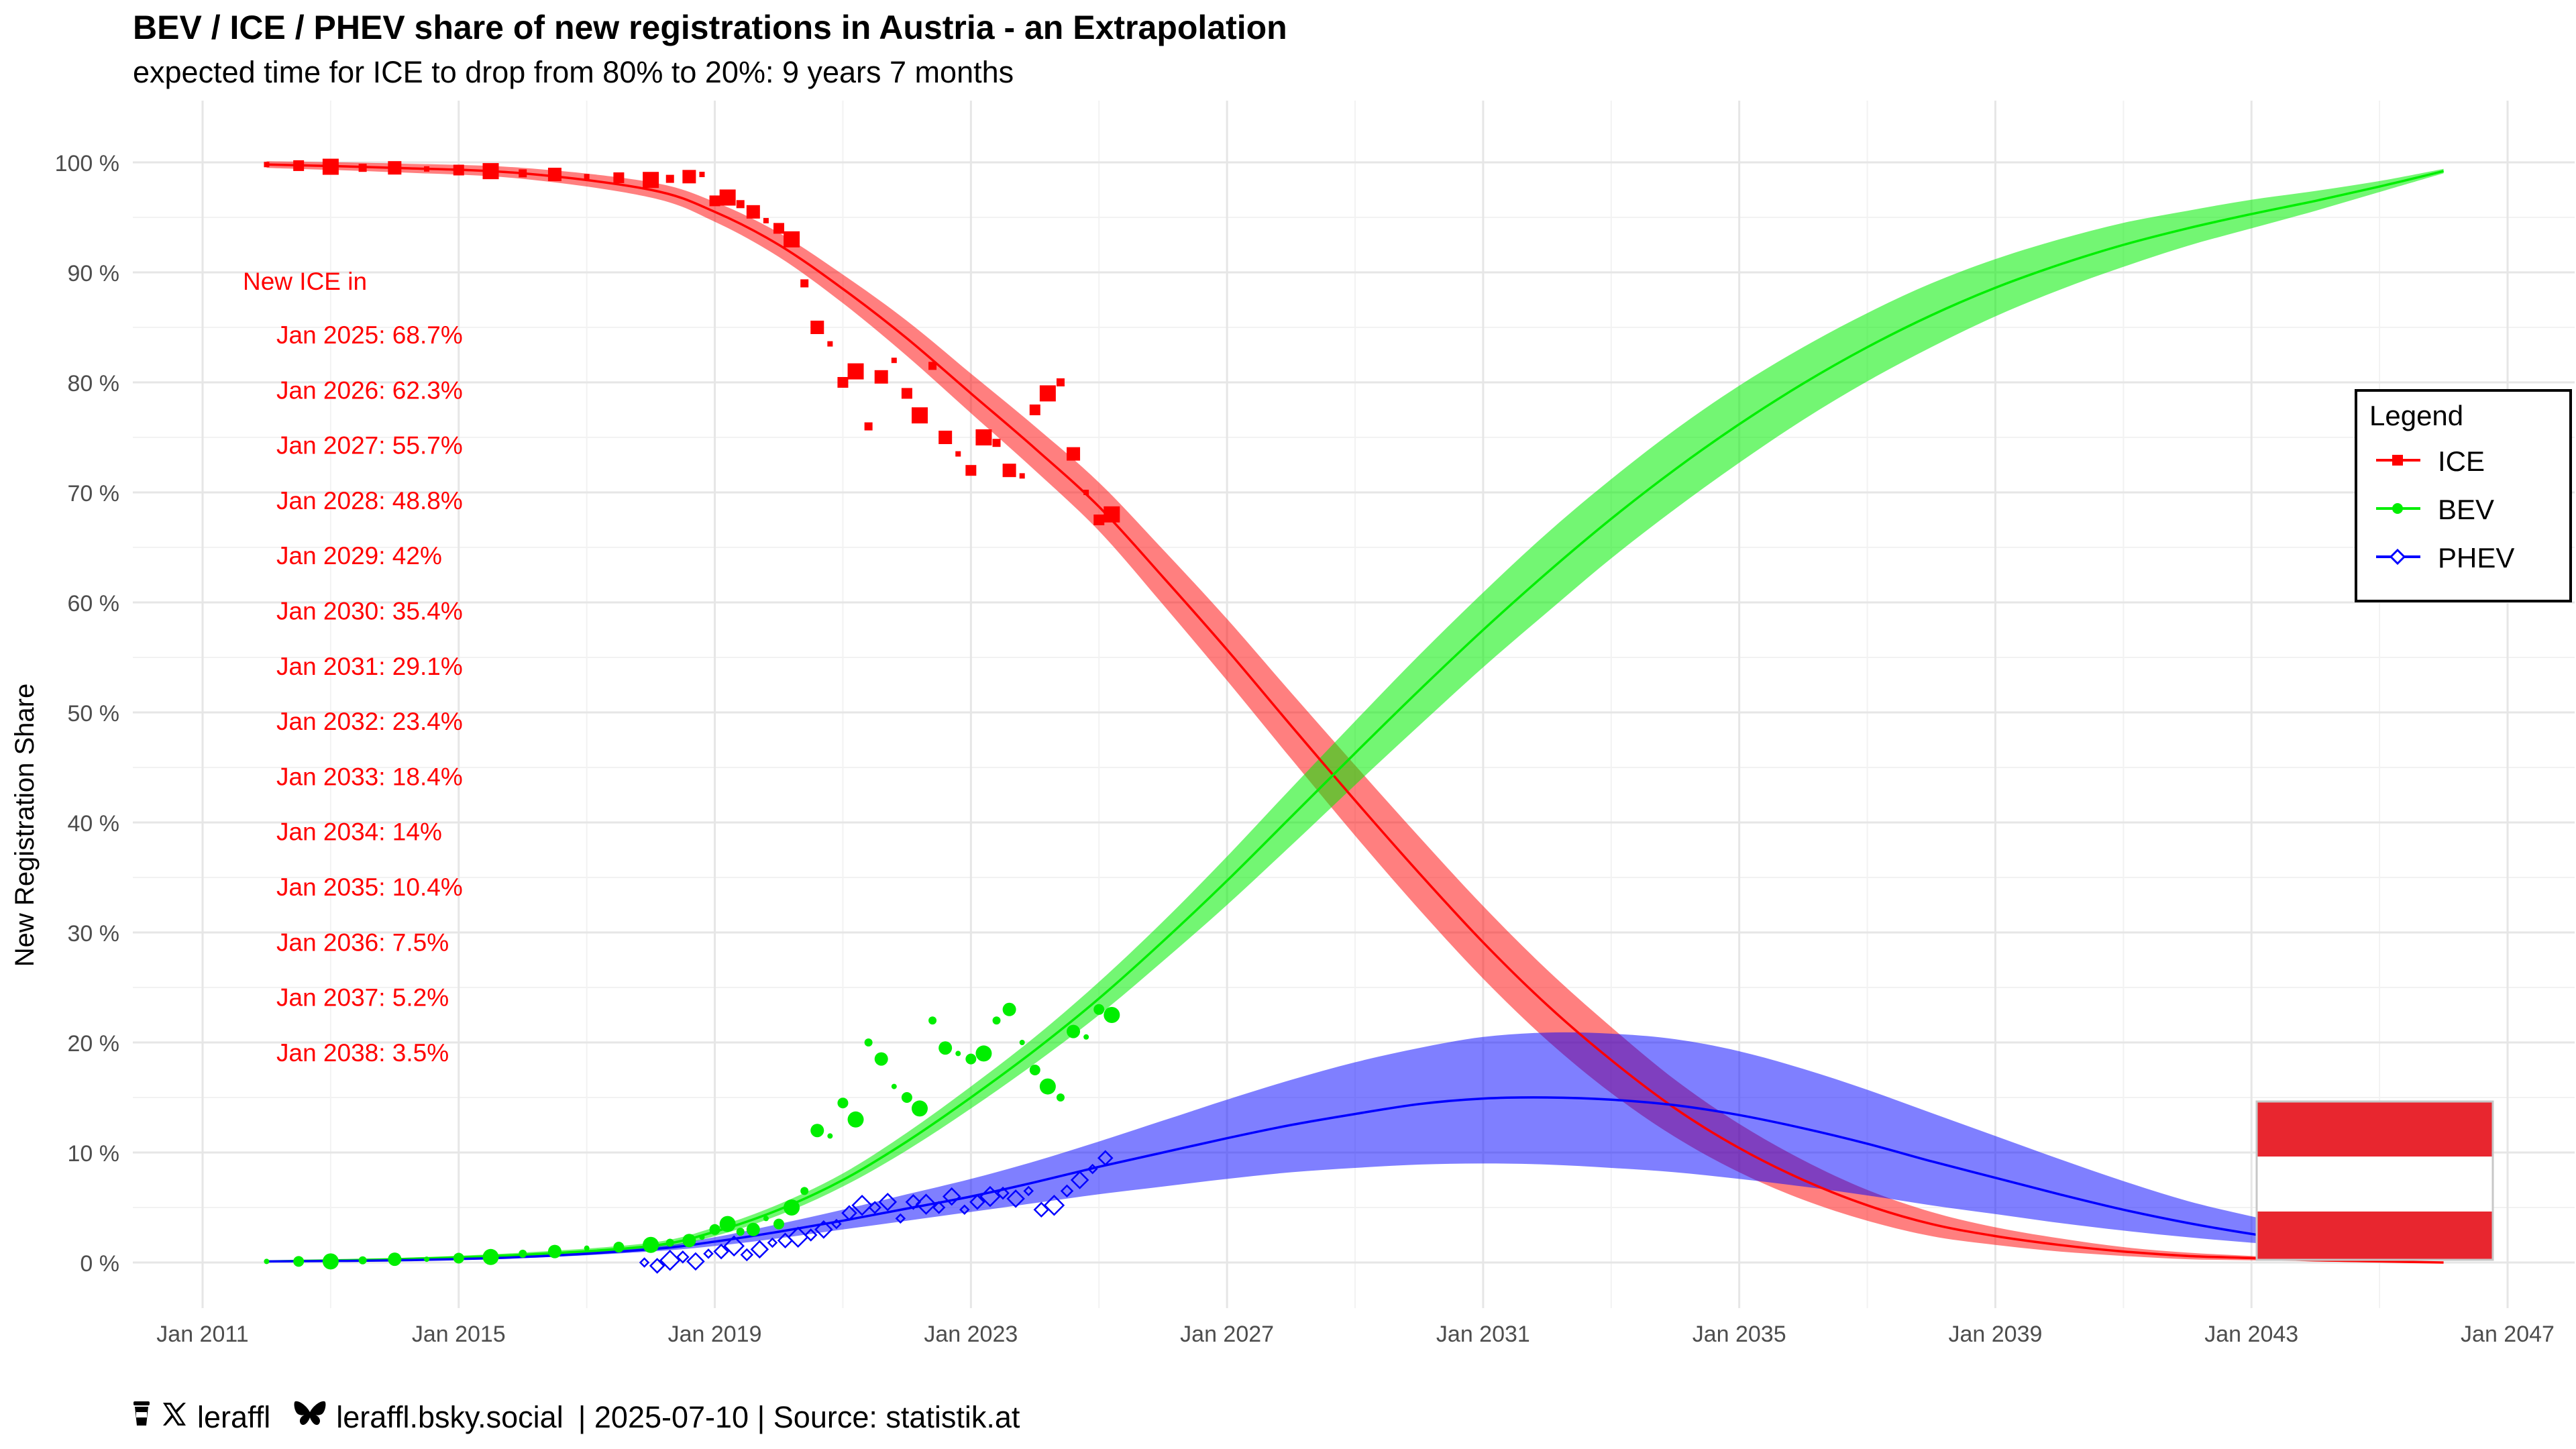  I want to click on legend-item-ice: ICE, so click(2467, 460).